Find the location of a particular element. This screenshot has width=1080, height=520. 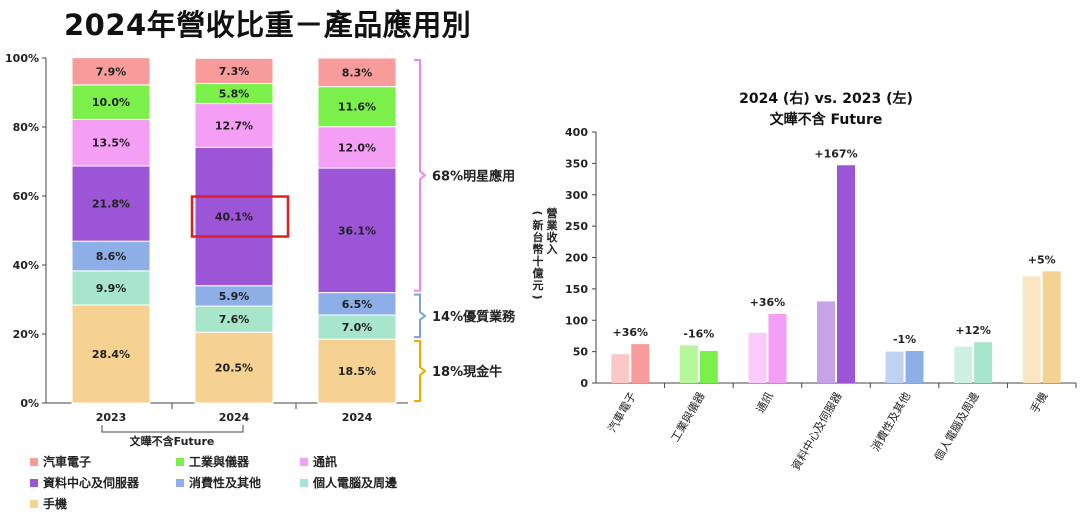

legend-item-phone: 手機 is located at coordinates (48, 503).